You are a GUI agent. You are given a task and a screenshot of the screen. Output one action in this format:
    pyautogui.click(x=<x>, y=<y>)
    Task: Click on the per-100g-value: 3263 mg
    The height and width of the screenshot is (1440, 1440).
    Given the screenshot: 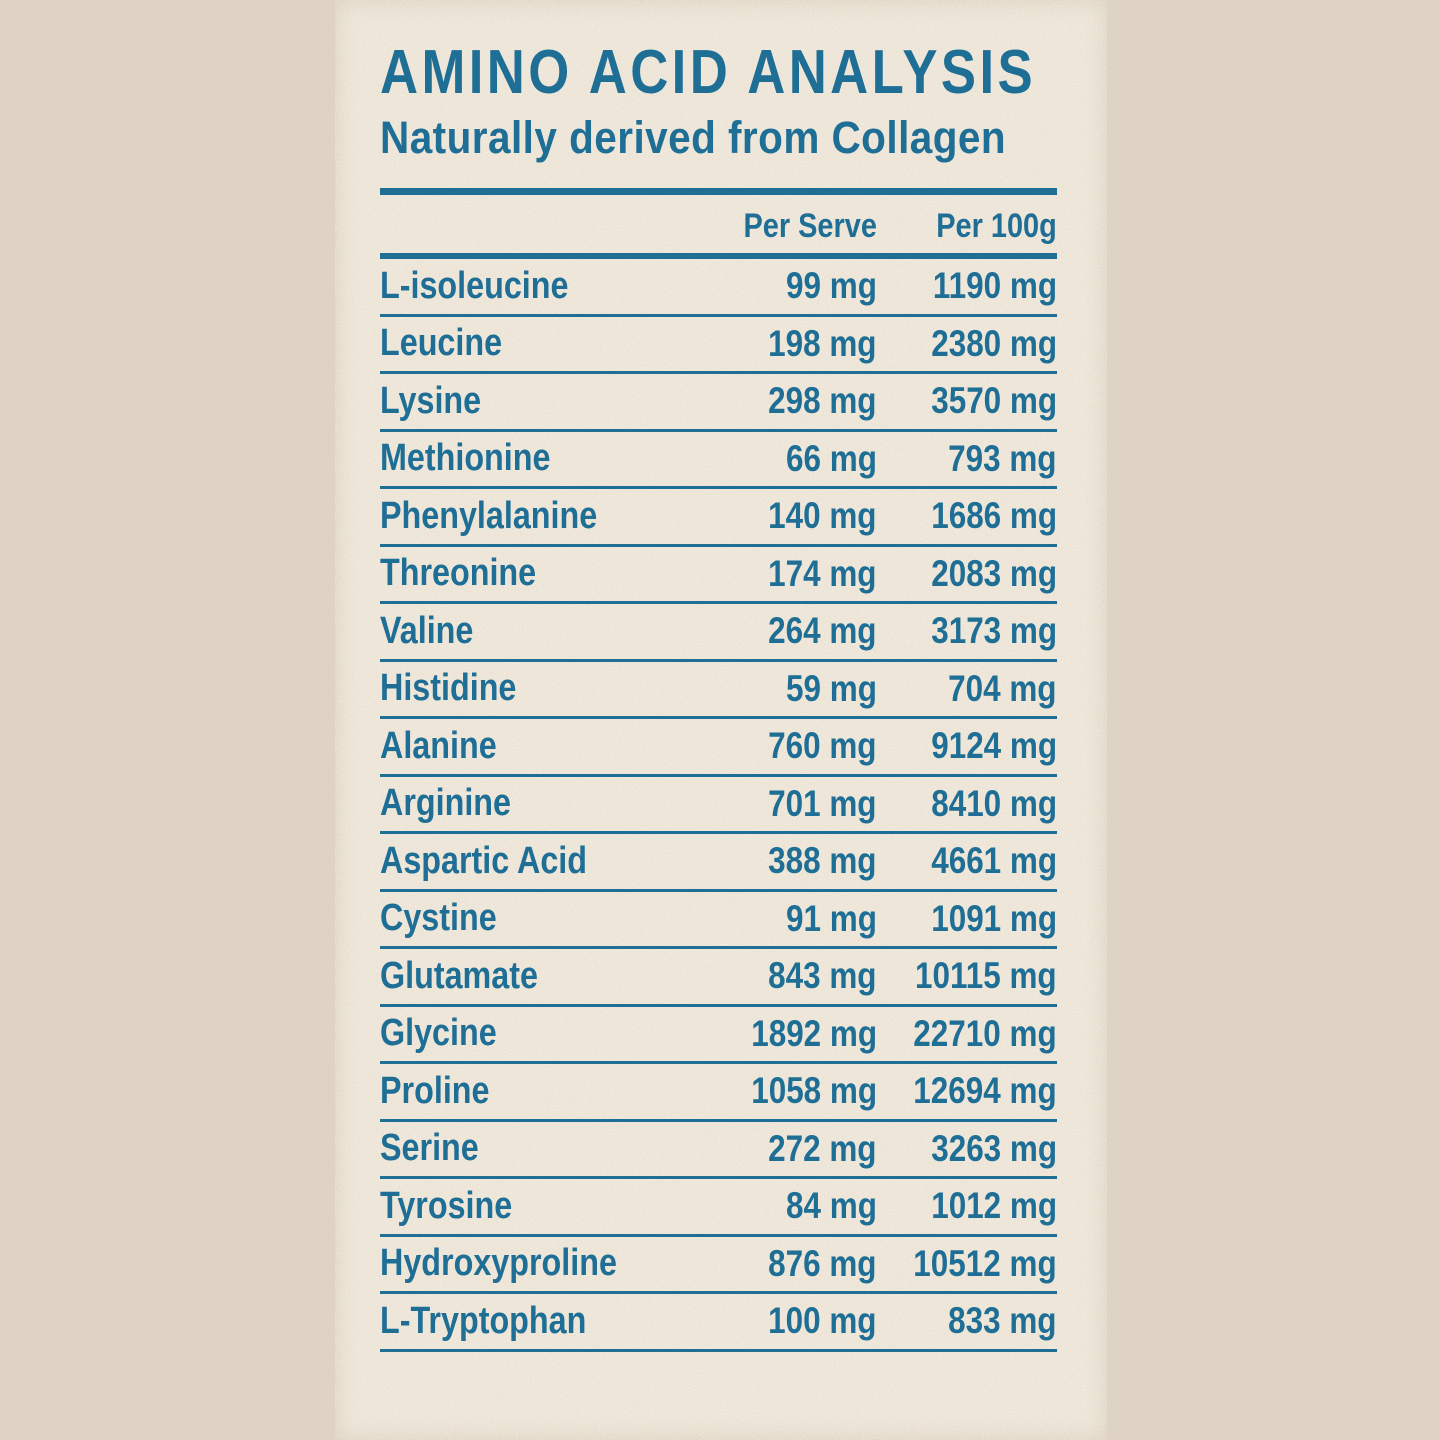 What is the action you would take?
    pyautogui.click(x=994, y=1148)
    